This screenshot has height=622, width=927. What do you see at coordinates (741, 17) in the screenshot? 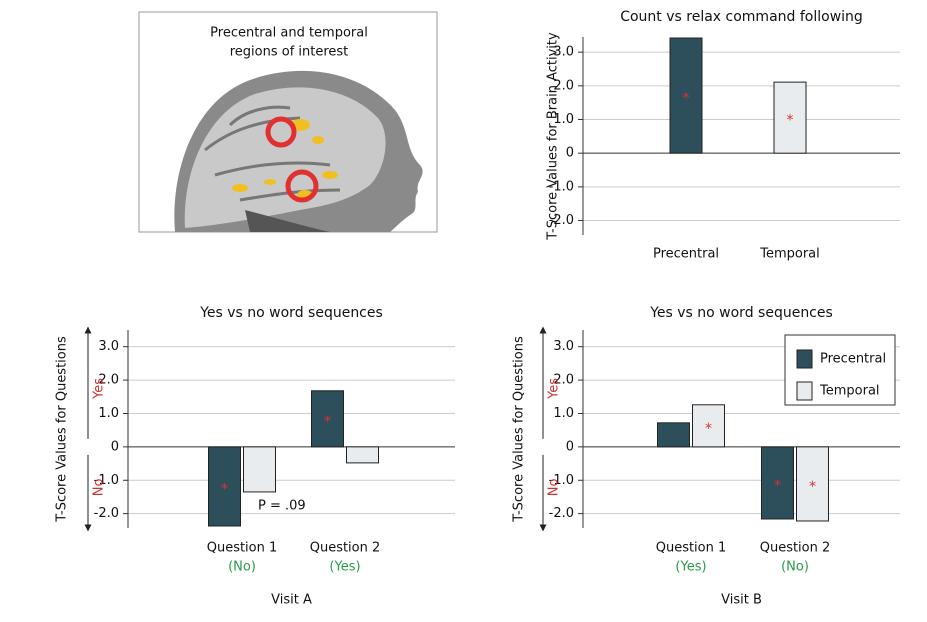
I see `chart-title: Count vs relax command following` at bounding box center [741, 17].